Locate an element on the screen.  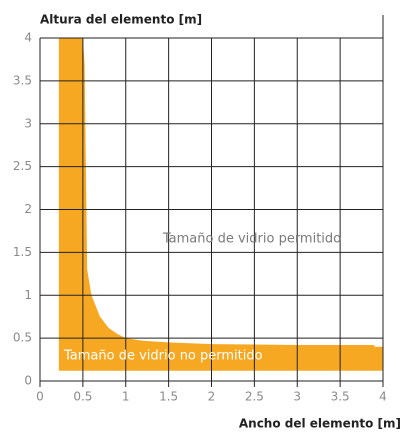
x-tick-label: 3.5 is located at coordinates (340, 397).